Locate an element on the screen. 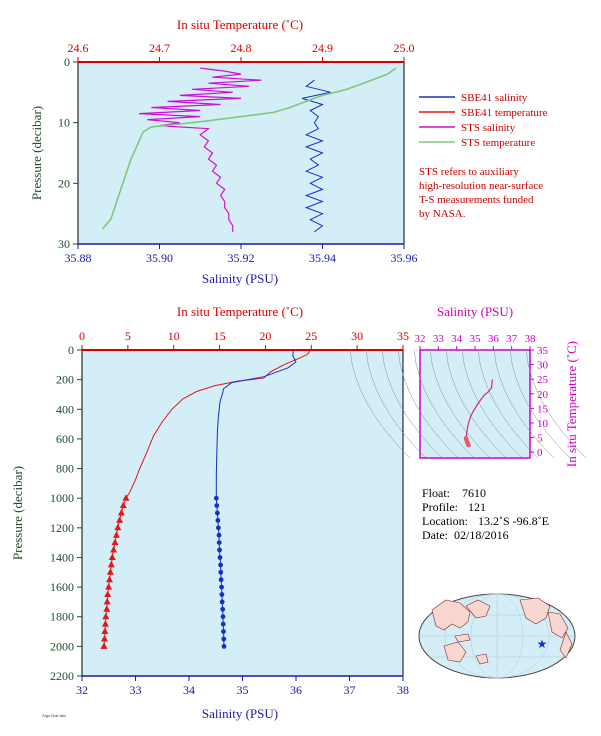 The width and height of the screenshot is (601, 736). ts-salinity-tick-label: 38 is located at coordinates (531, 339).